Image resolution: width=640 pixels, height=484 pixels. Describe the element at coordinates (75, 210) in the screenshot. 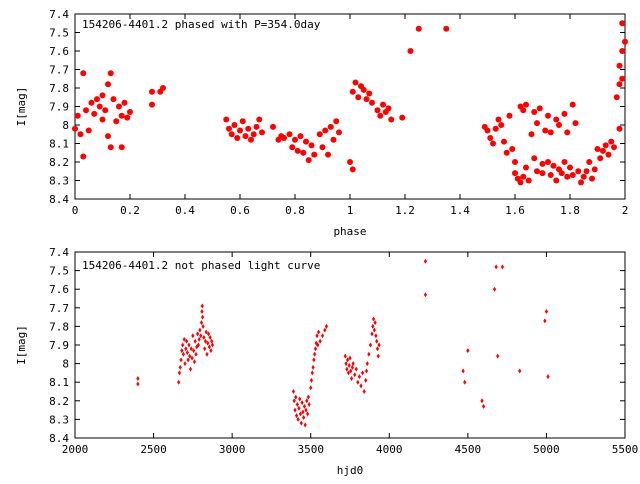

I see `x-tick-label: 0` at that location.